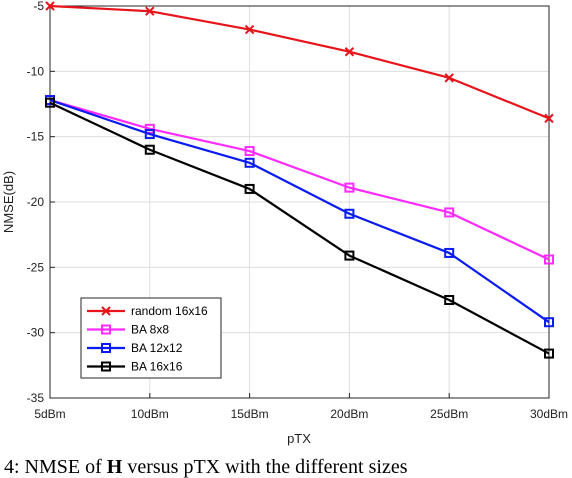 This screenshot has width=572, height=478. What do you see at coordinates (549, 414) in the screenshot?
I see `x-tick-label: 30dBm` at bounding box center [549, 414].